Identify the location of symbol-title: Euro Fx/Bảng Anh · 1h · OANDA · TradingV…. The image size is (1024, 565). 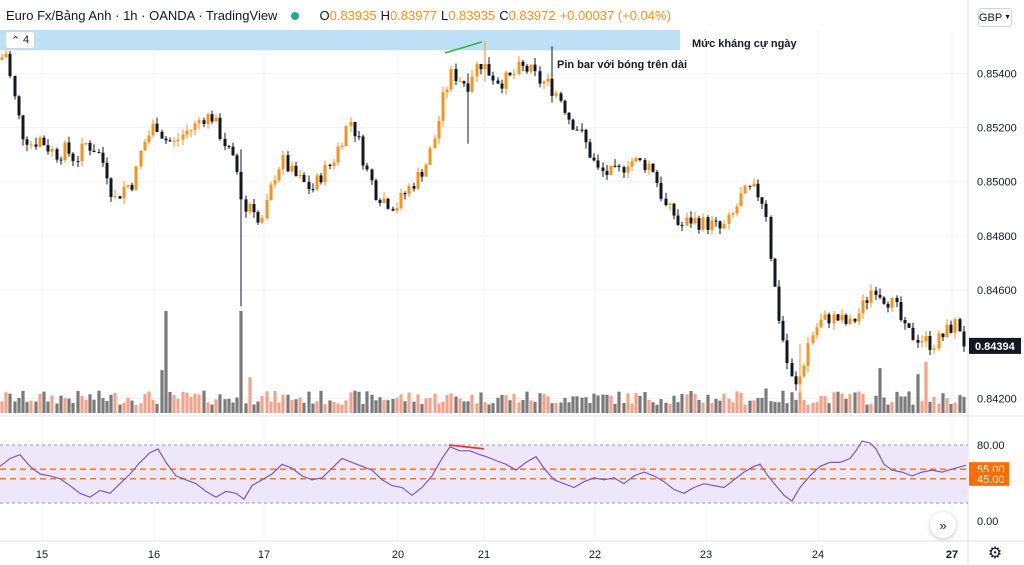
(142, 15).